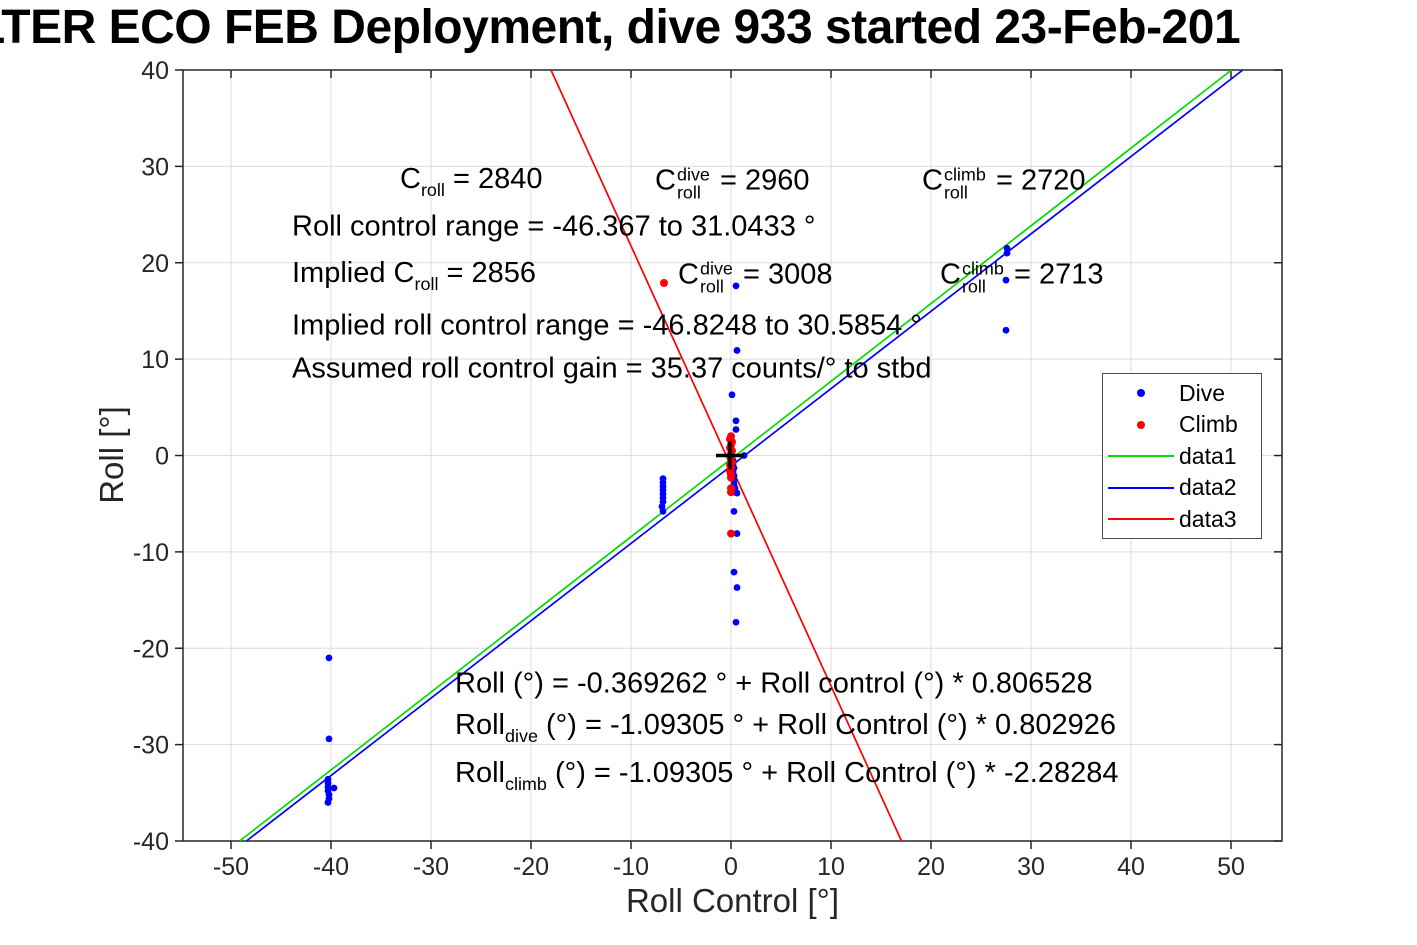  What do you see at coordinates (631, 867) in the screenshot?
I see `x-tick-label: -10` at bounding box center [631, 867].